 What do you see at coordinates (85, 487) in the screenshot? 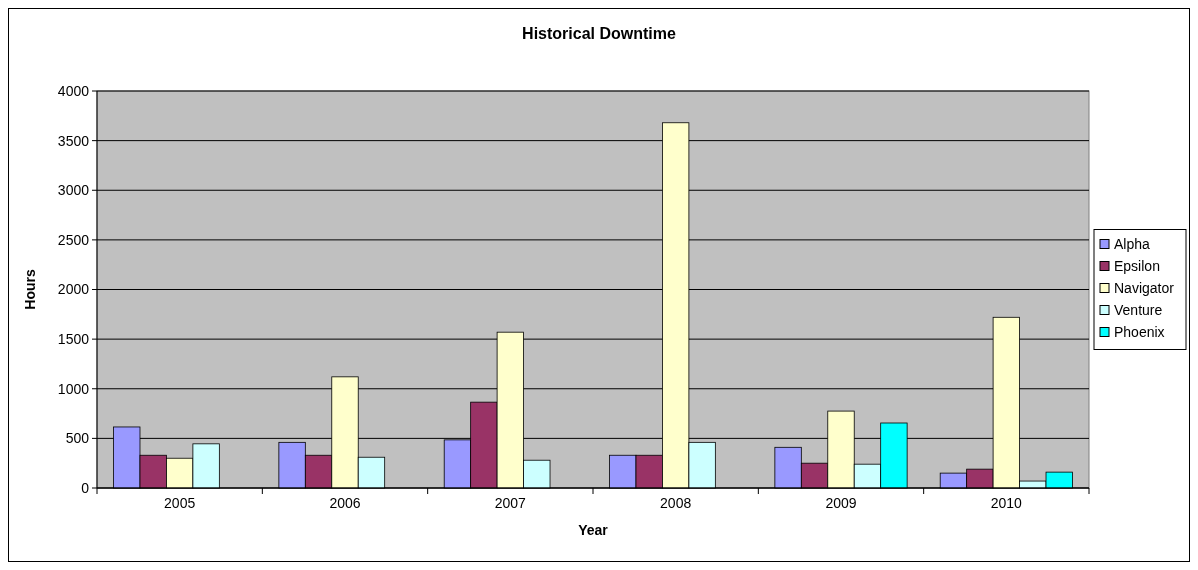
I see `y-tick-label: 0` at bounding box center [85, 487].